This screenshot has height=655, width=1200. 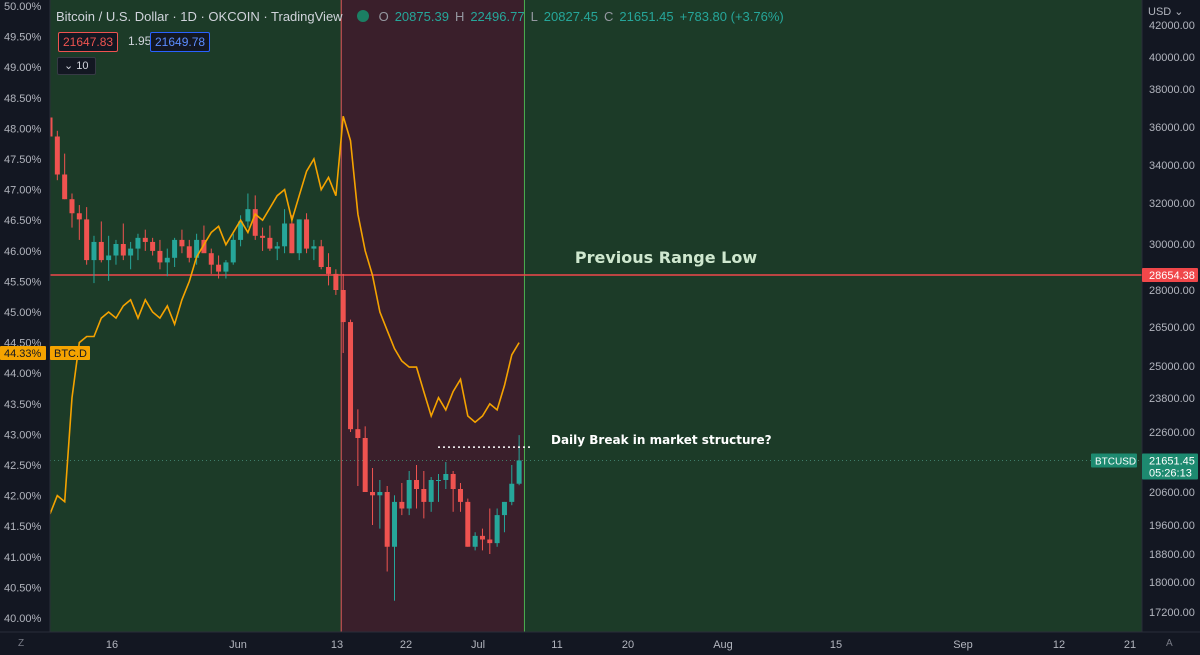 What do you see at coordinates (1172, 291) in the screenshot?
I see `price-tick-label: 28000.00` at bounding box center [1172, 291].